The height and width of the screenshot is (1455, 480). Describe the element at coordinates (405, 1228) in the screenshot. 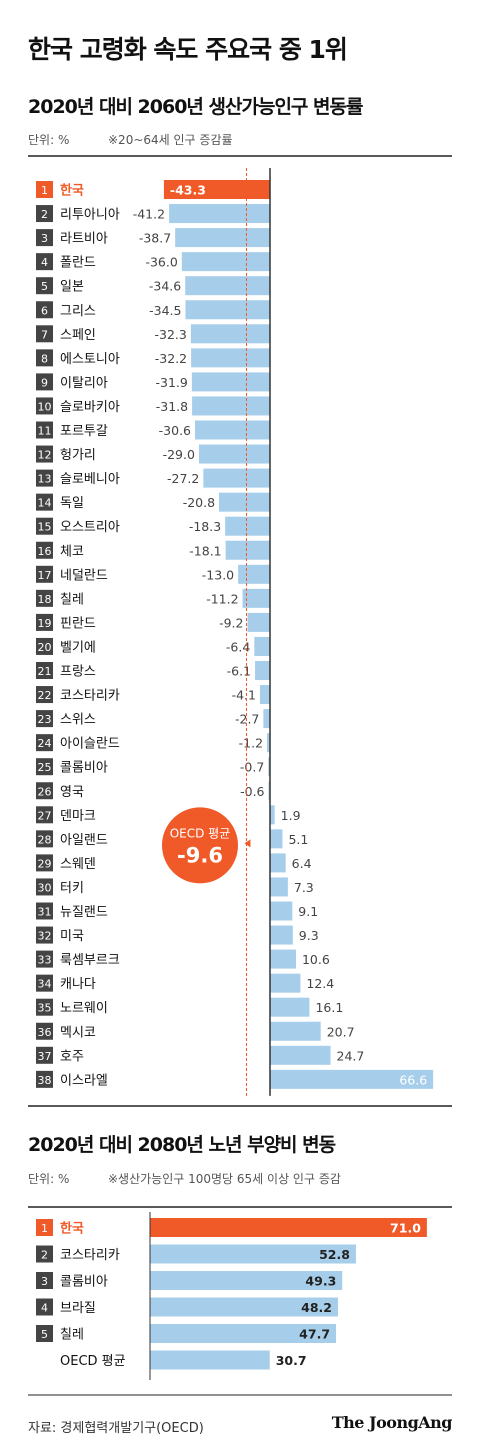

I see `value-label: 71.0` at that location.